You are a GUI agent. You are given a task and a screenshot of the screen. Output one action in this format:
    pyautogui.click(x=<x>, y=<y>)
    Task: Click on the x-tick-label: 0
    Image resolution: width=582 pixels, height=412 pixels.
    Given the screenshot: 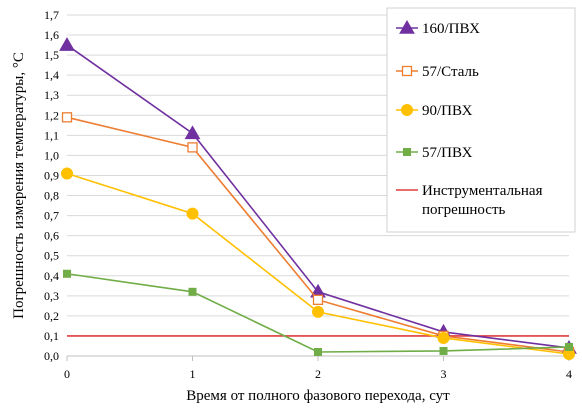 What is the action you would take?
    pyautogui.click(x=67, y=374)
    